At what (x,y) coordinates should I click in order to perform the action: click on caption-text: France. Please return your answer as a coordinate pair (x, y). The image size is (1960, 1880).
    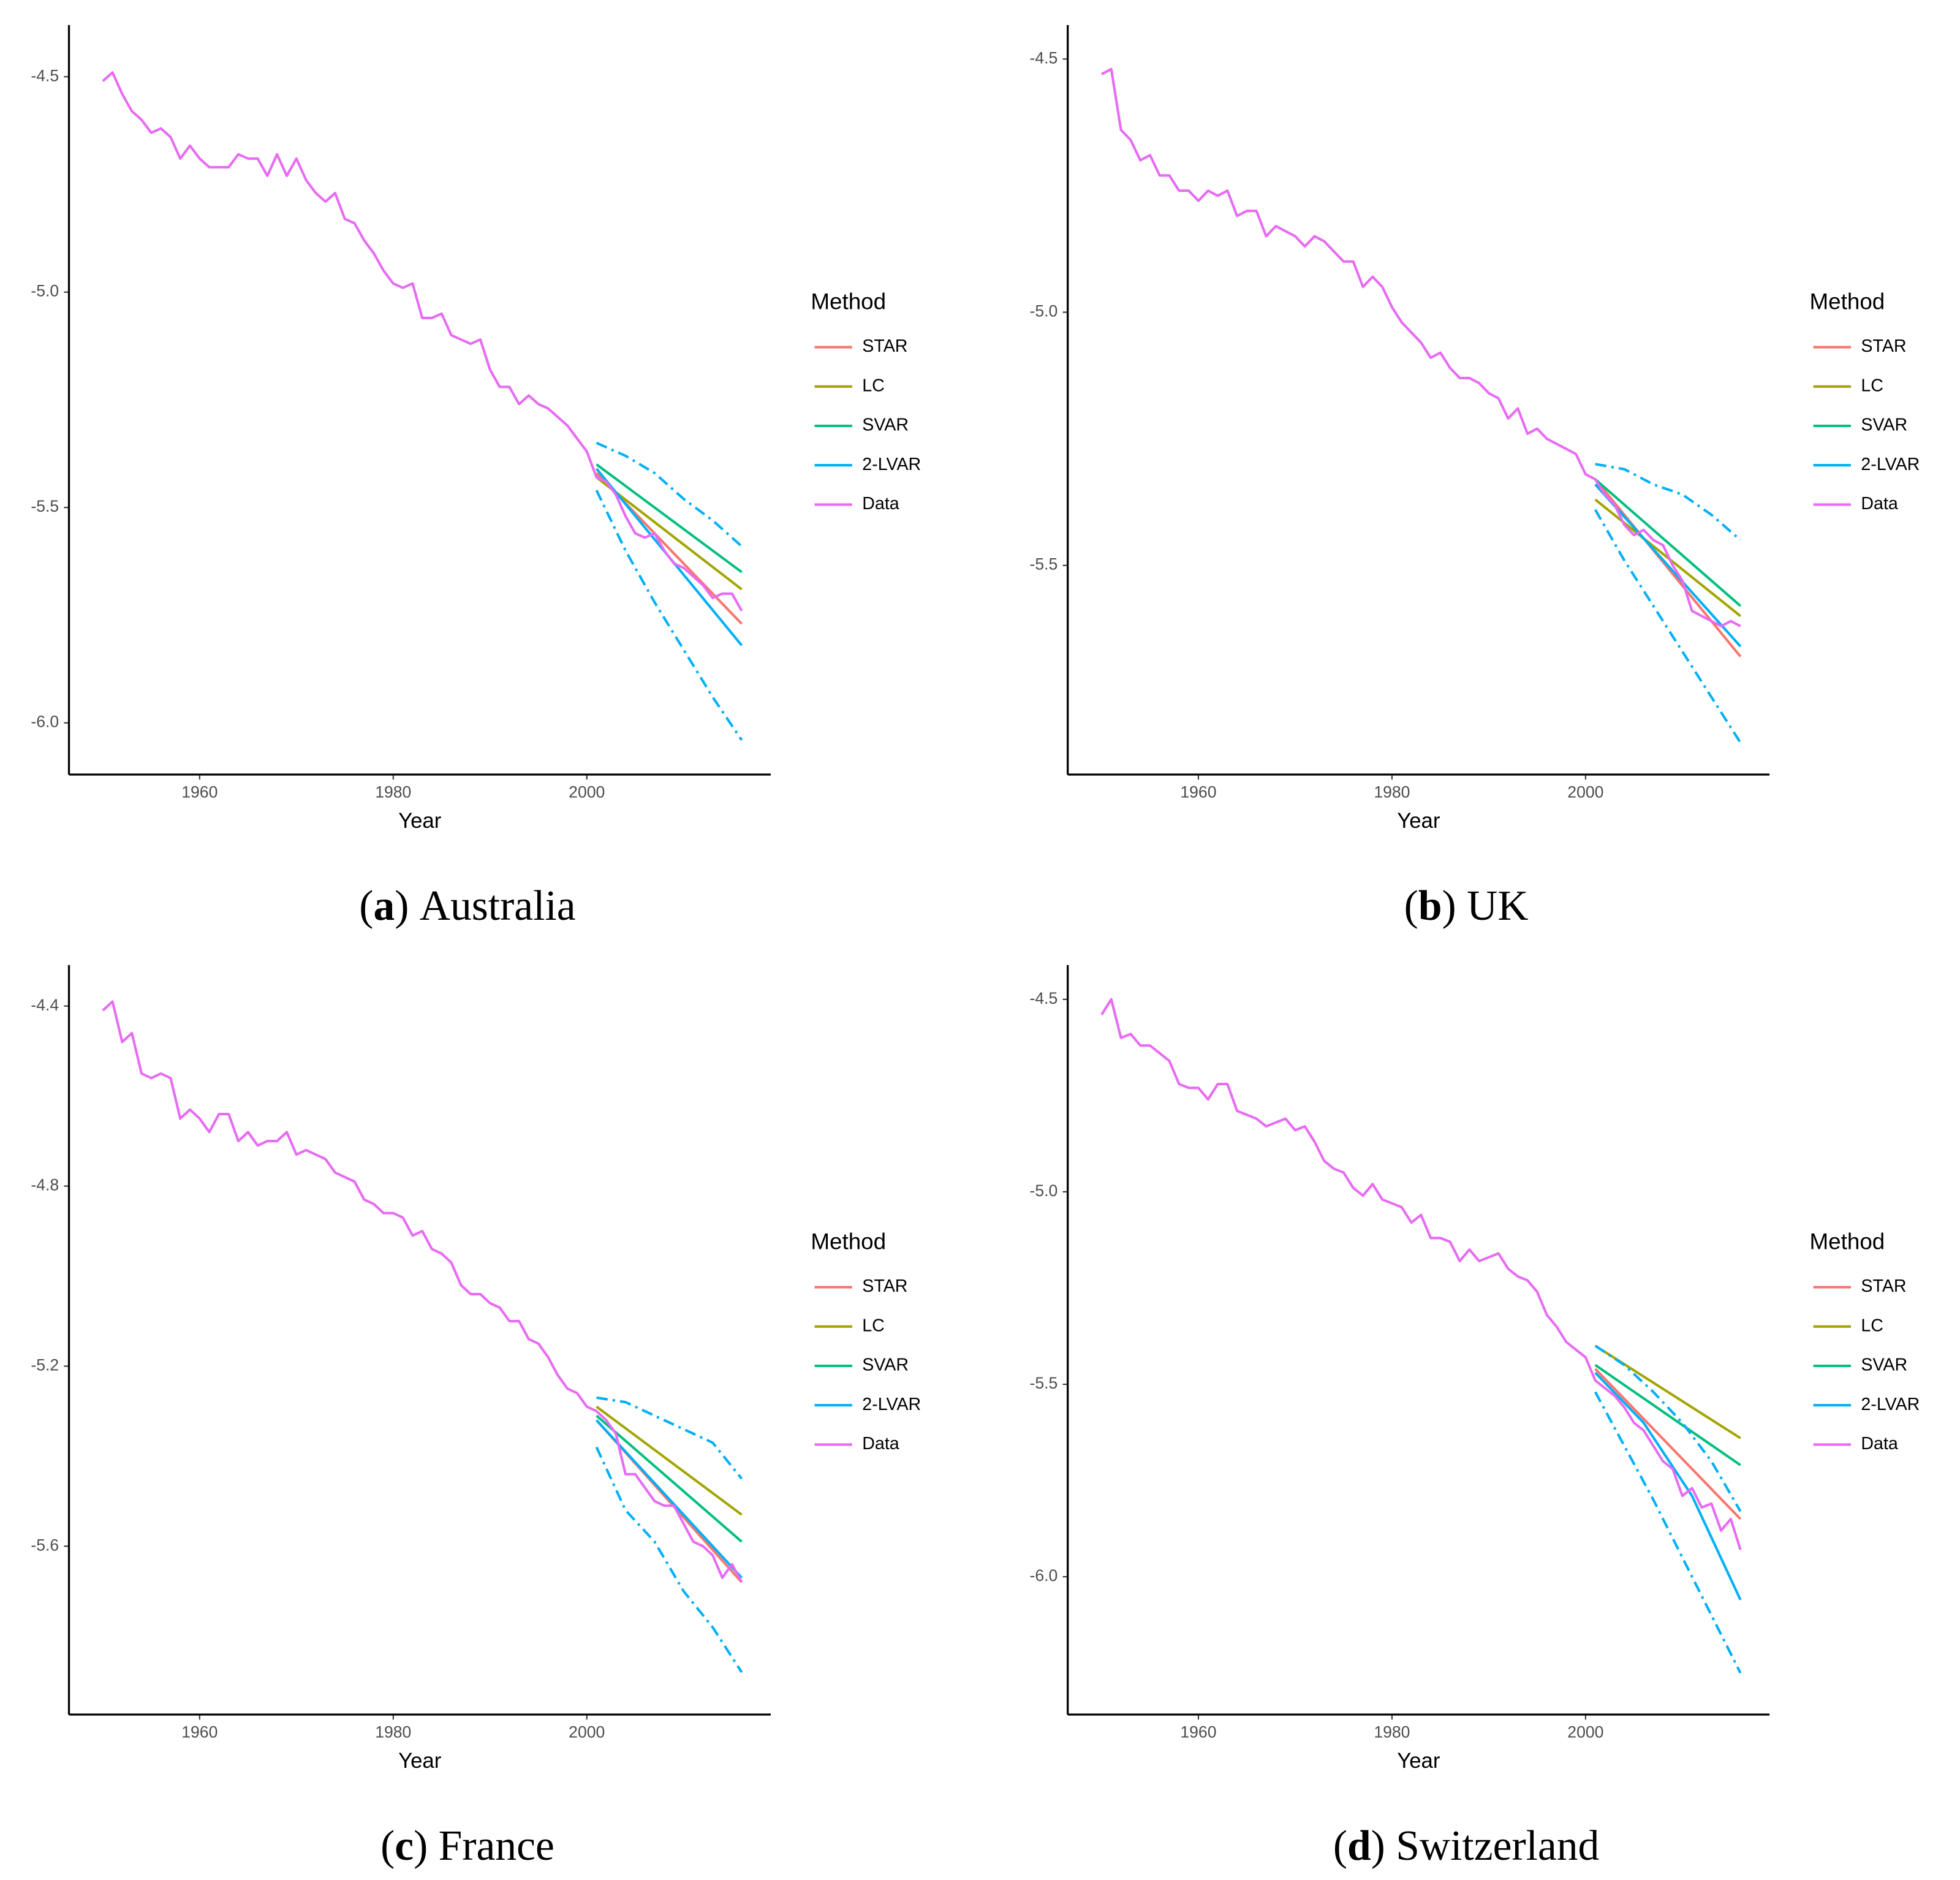
    Looking at the image, I should click on (496, 1846).